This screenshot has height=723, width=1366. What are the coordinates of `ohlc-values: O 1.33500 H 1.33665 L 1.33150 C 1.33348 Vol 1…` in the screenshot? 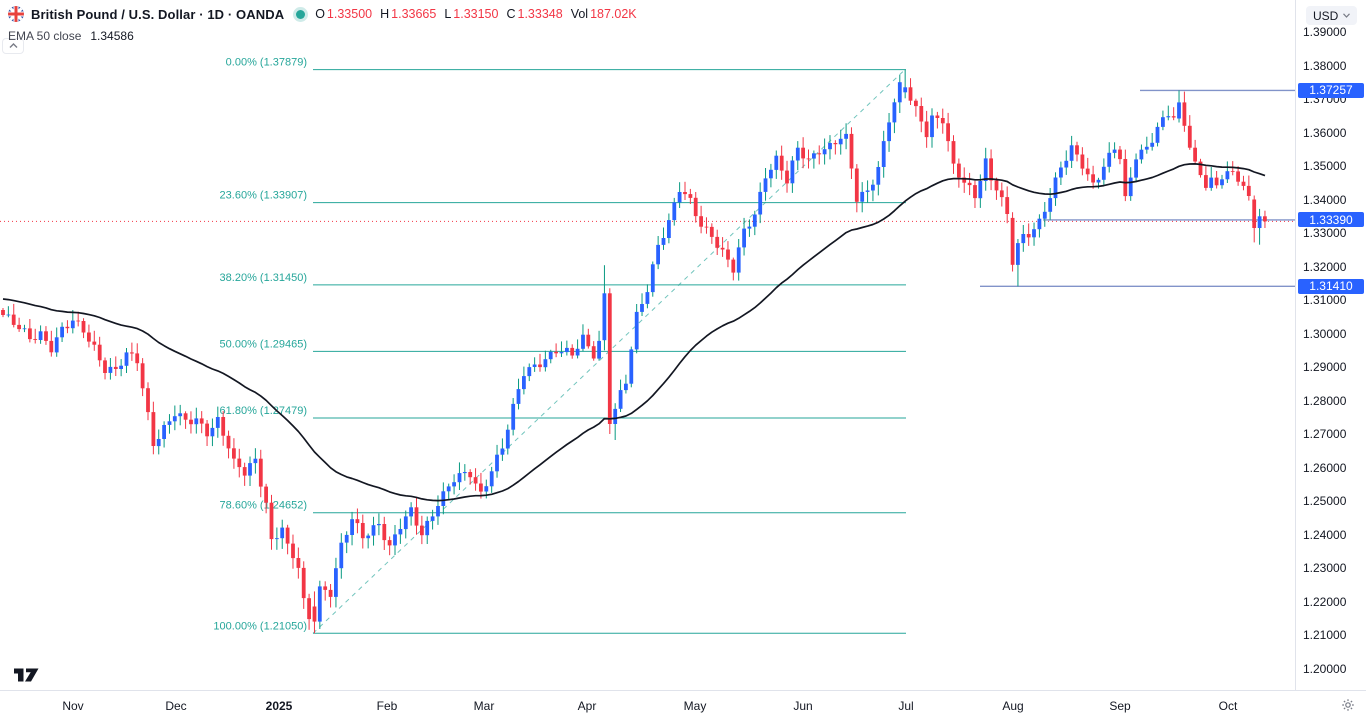 It's located at (475, 14).